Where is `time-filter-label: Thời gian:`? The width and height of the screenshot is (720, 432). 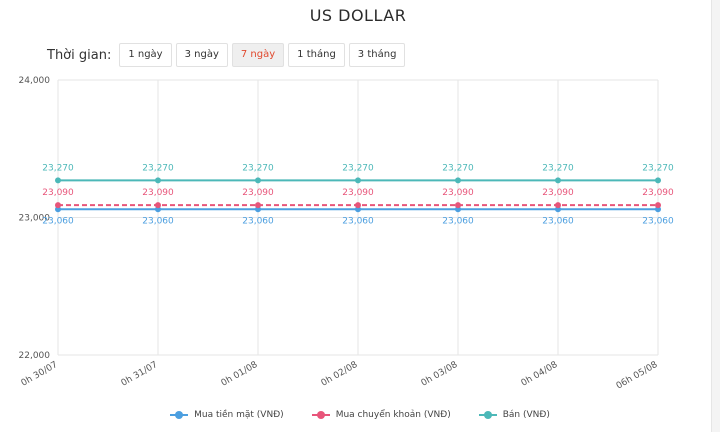
time-filter-label: Thời gian: is located at coordinates (79, 55).